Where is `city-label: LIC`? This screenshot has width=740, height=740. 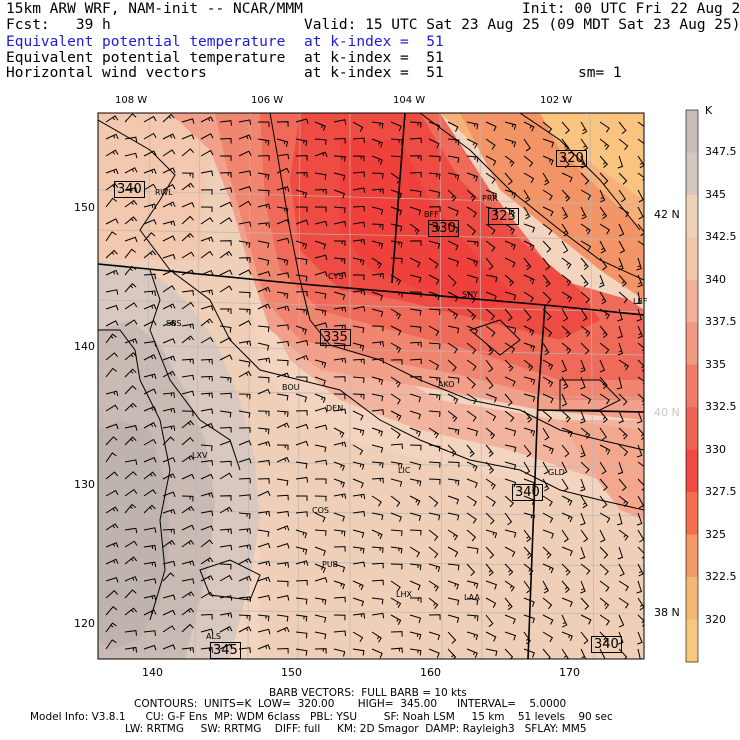 city-label: LIC is located at coordinates (404, 470).